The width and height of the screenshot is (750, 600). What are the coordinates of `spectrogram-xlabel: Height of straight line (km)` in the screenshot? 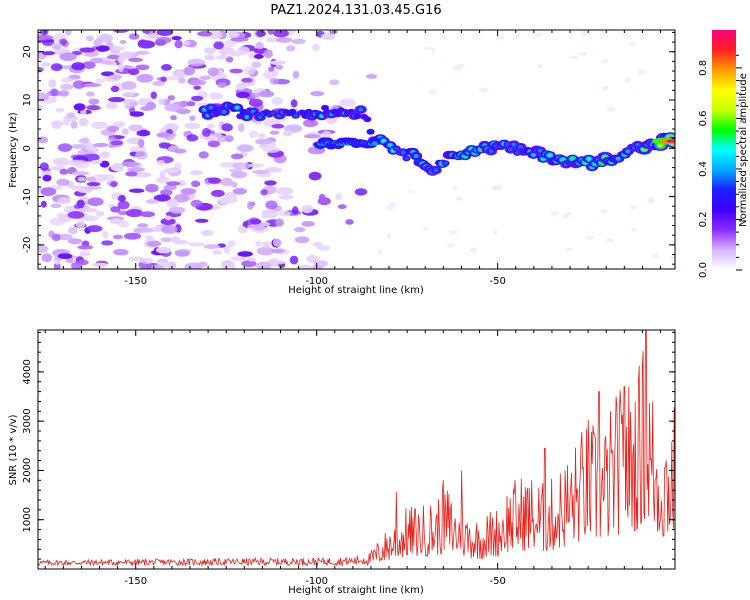 It's located at (356, 290).